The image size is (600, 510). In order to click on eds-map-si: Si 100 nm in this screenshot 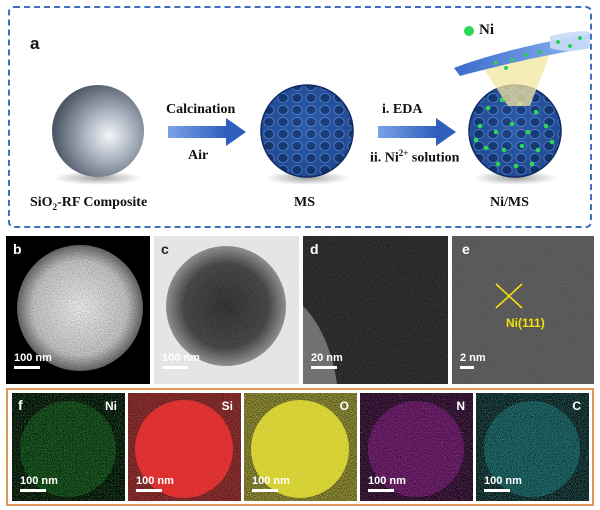, I will do `click(184, 447)`.